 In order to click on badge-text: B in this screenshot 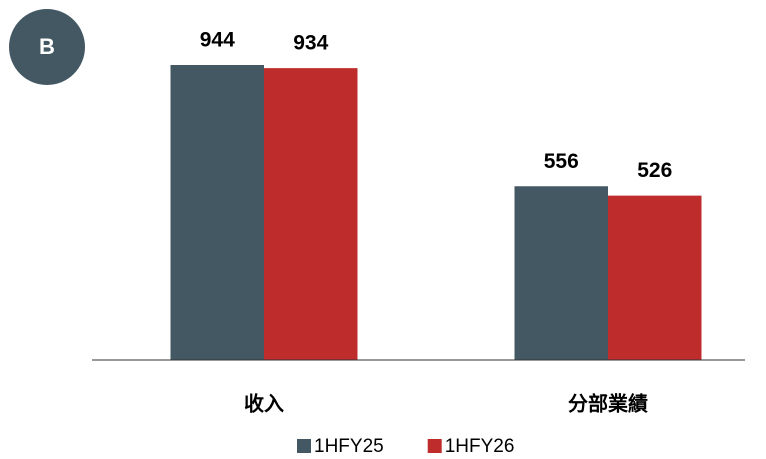, I will do `click(47, 46)`.